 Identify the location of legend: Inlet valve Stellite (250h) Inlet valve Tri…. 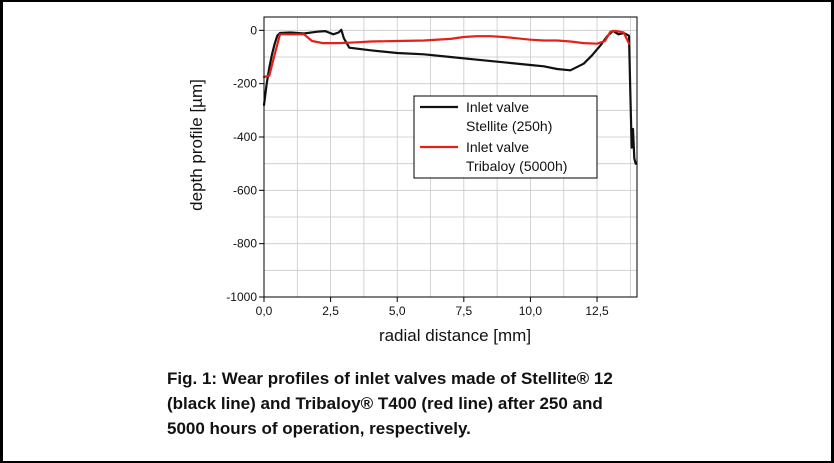
(505, 137).